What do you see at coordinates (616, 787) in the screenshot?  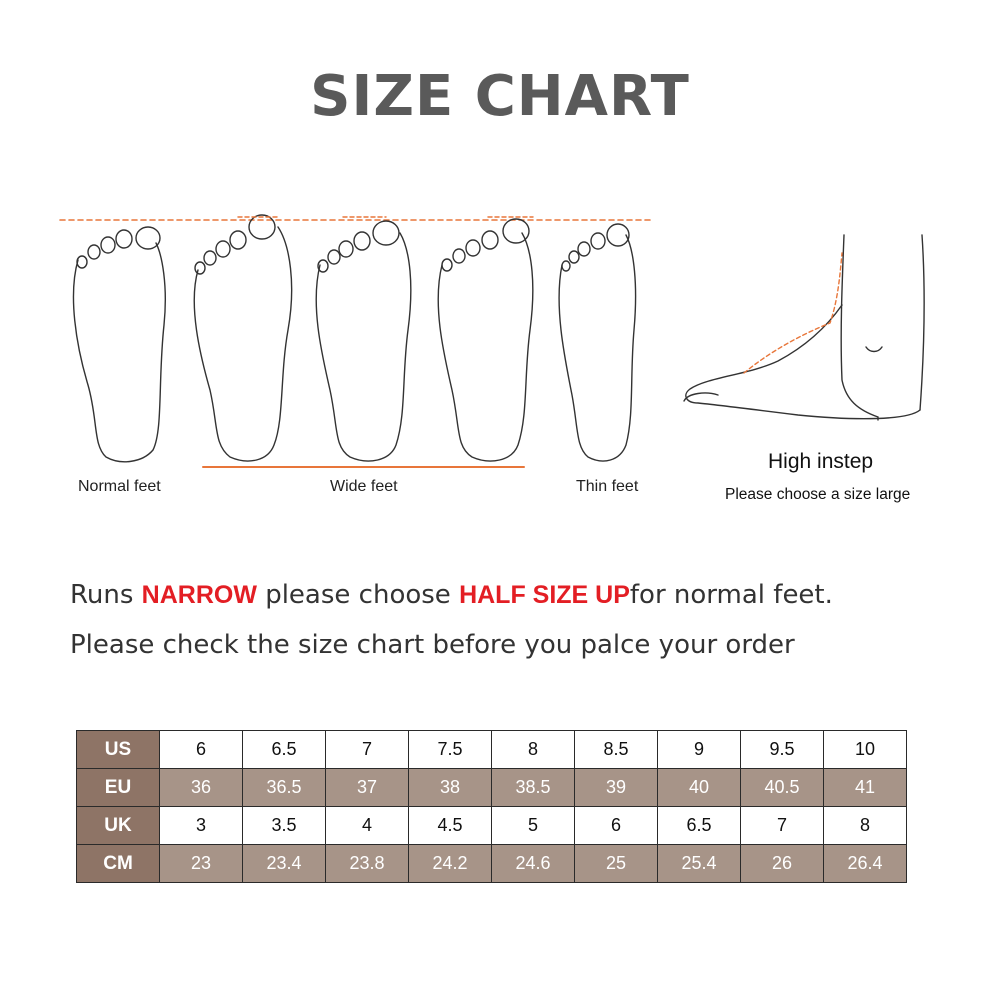 I see `size-cell: 39` at bounding box center [616, 787].